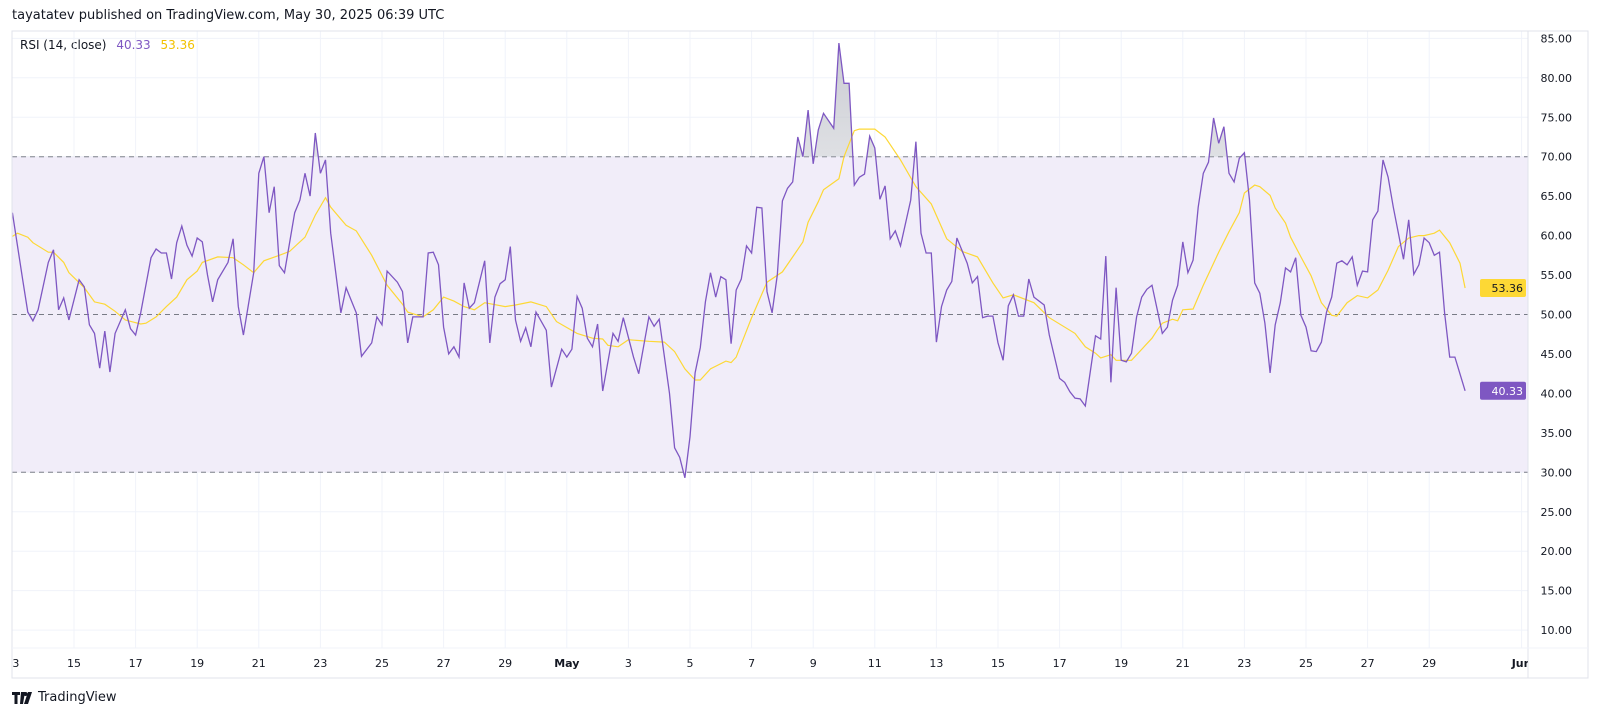 The image size is (1600, 718). I want to click on x-tick-label: Jun, so click(1521, 663).